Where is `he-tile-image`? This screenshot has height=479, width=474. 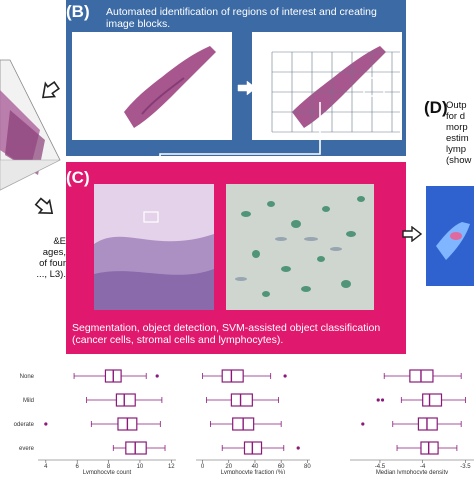 he-tile-image is located at coordinates (154, 247).